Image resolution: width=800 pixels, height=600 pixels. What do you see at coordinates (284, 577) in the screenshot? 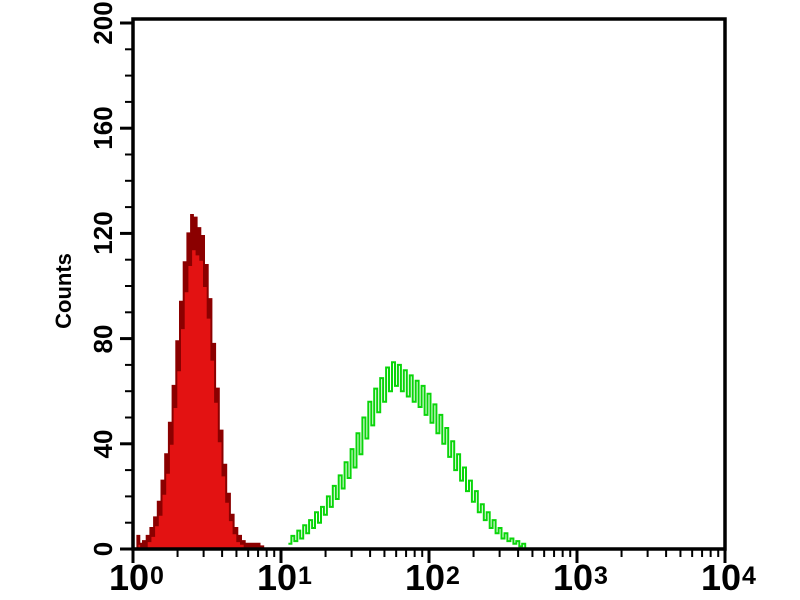
I see `x-tick-label: 101` at bounding box center [284, 577].